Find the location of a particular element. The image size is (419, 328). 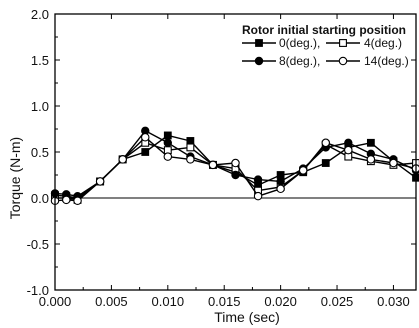

legend-entry: 8(deg.), is located at coordinates (281, 61).